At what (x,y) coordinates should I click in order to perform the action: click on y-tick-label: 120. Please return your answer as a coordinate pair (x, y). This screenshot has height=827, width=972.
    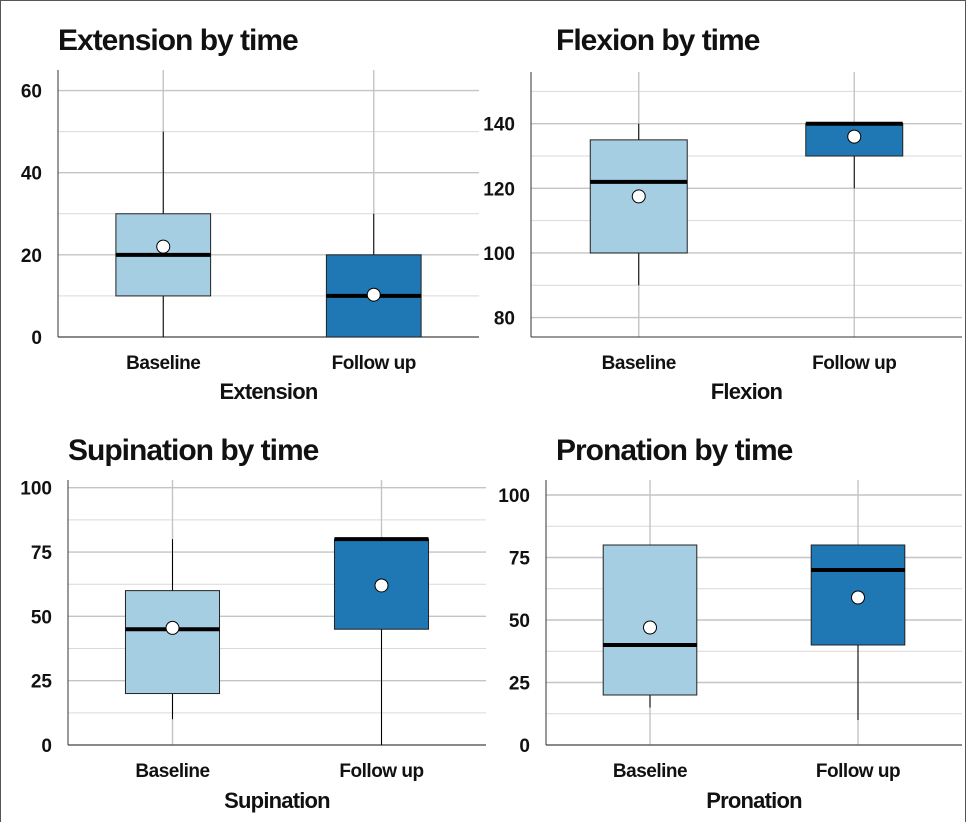
    Looking at the image, I should click on (499, 189).